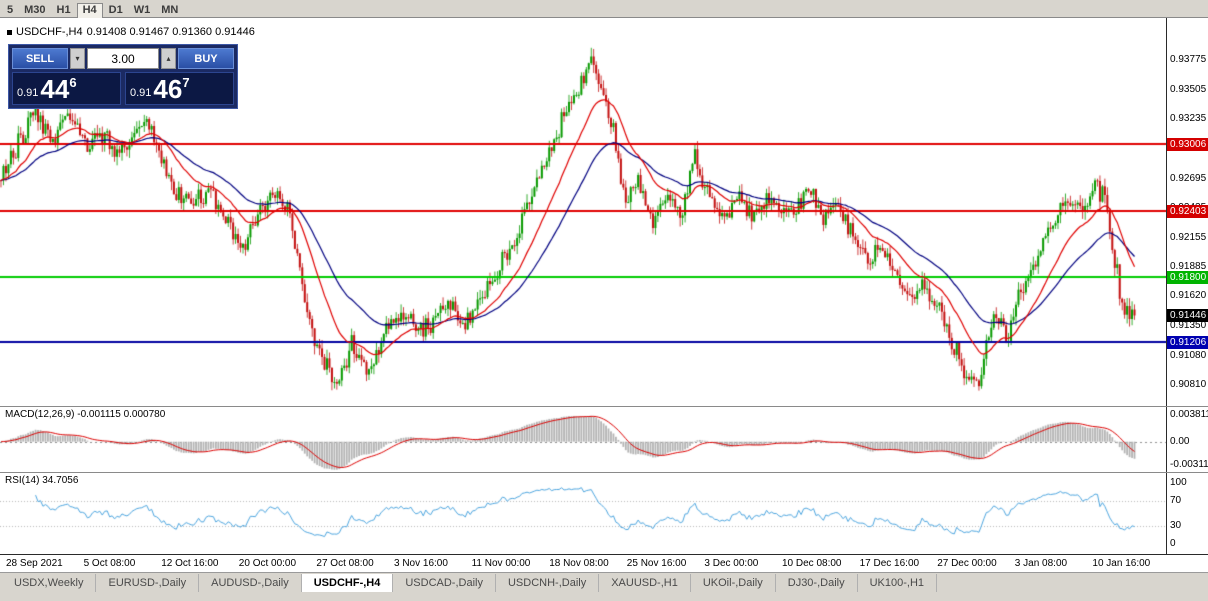  What do you see at coordinates (170, 32) in the screenshot?
I see `symbol-ohlc: 0.91408 0.91467 0.91360 0.91446` at bounding box center [170, 32].